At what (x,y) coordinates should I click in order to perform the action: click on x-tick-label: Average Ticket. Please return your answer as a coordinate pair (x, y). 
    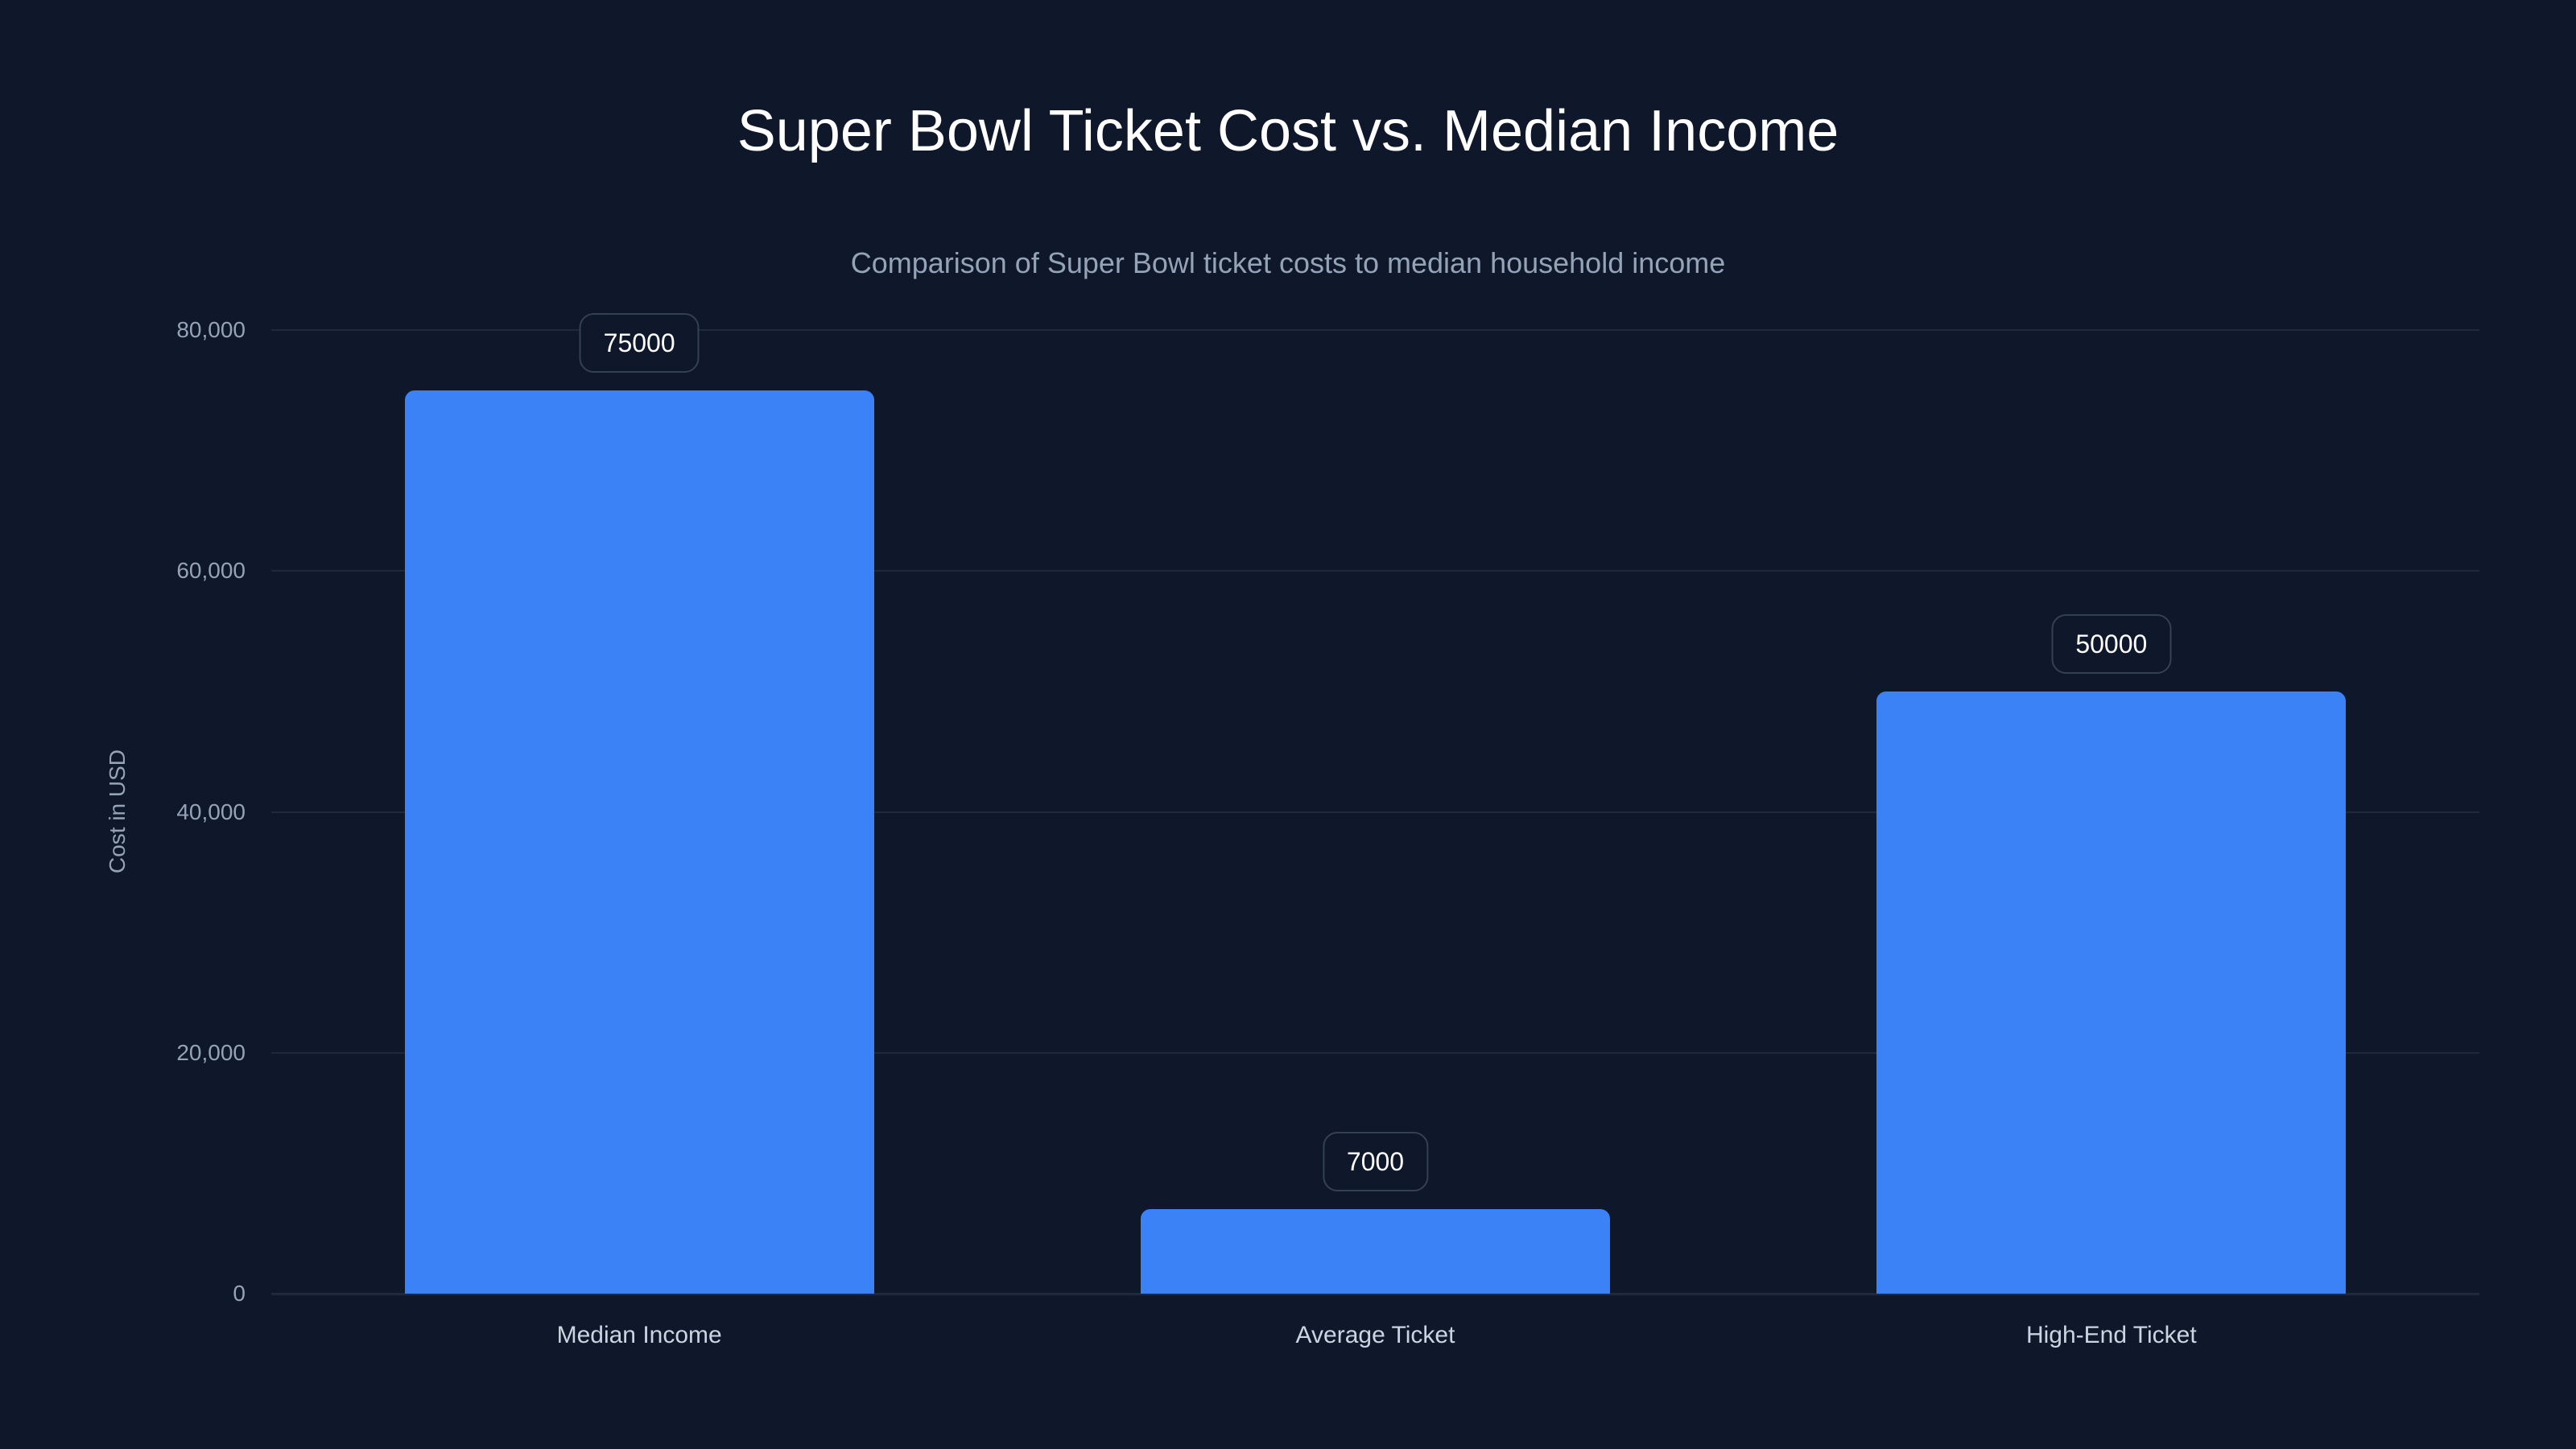
    Looking at the image, I should click on (1375, 1335).